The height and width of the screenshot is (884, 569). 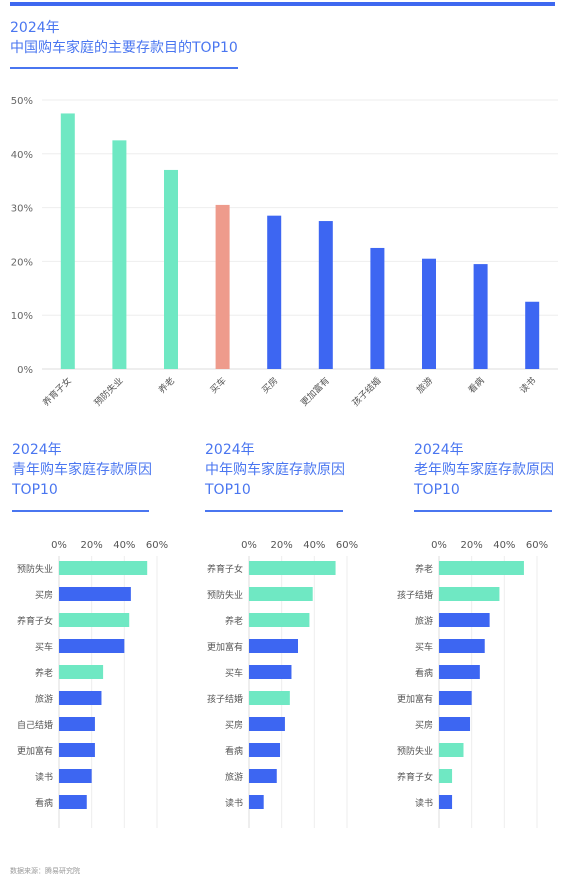 What do you see at coordinates (166, 385) in the screenshot?
I see `x-tick-label: 养老` at bounding box center [166, 385].